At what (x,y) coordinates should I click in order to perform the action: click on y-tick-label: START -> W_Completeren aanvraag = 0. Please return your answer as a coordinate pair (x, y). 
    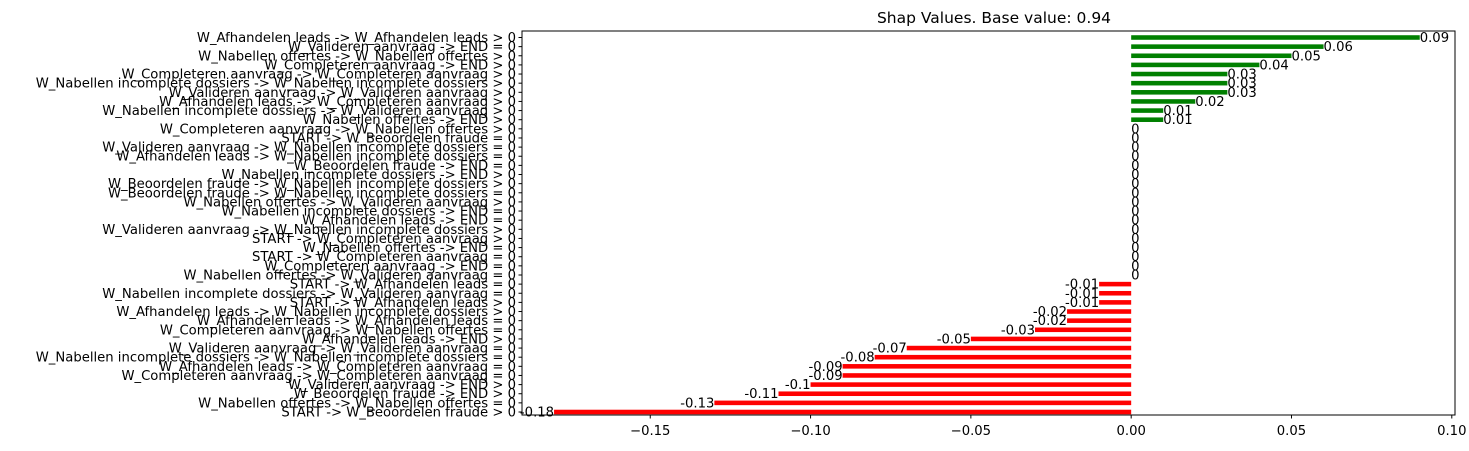
    Looking at the image, I should click on (384, 257).